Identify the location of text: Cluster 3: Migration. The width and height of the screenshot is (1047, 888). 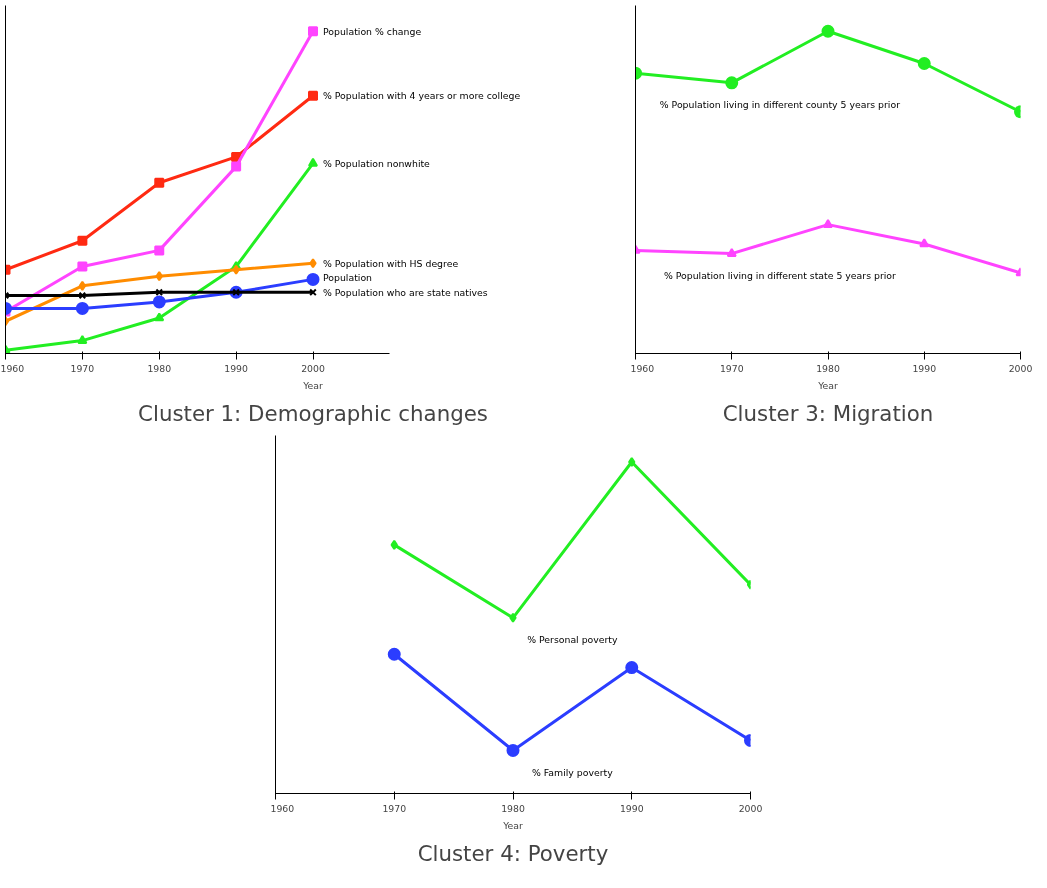
(828, 413).